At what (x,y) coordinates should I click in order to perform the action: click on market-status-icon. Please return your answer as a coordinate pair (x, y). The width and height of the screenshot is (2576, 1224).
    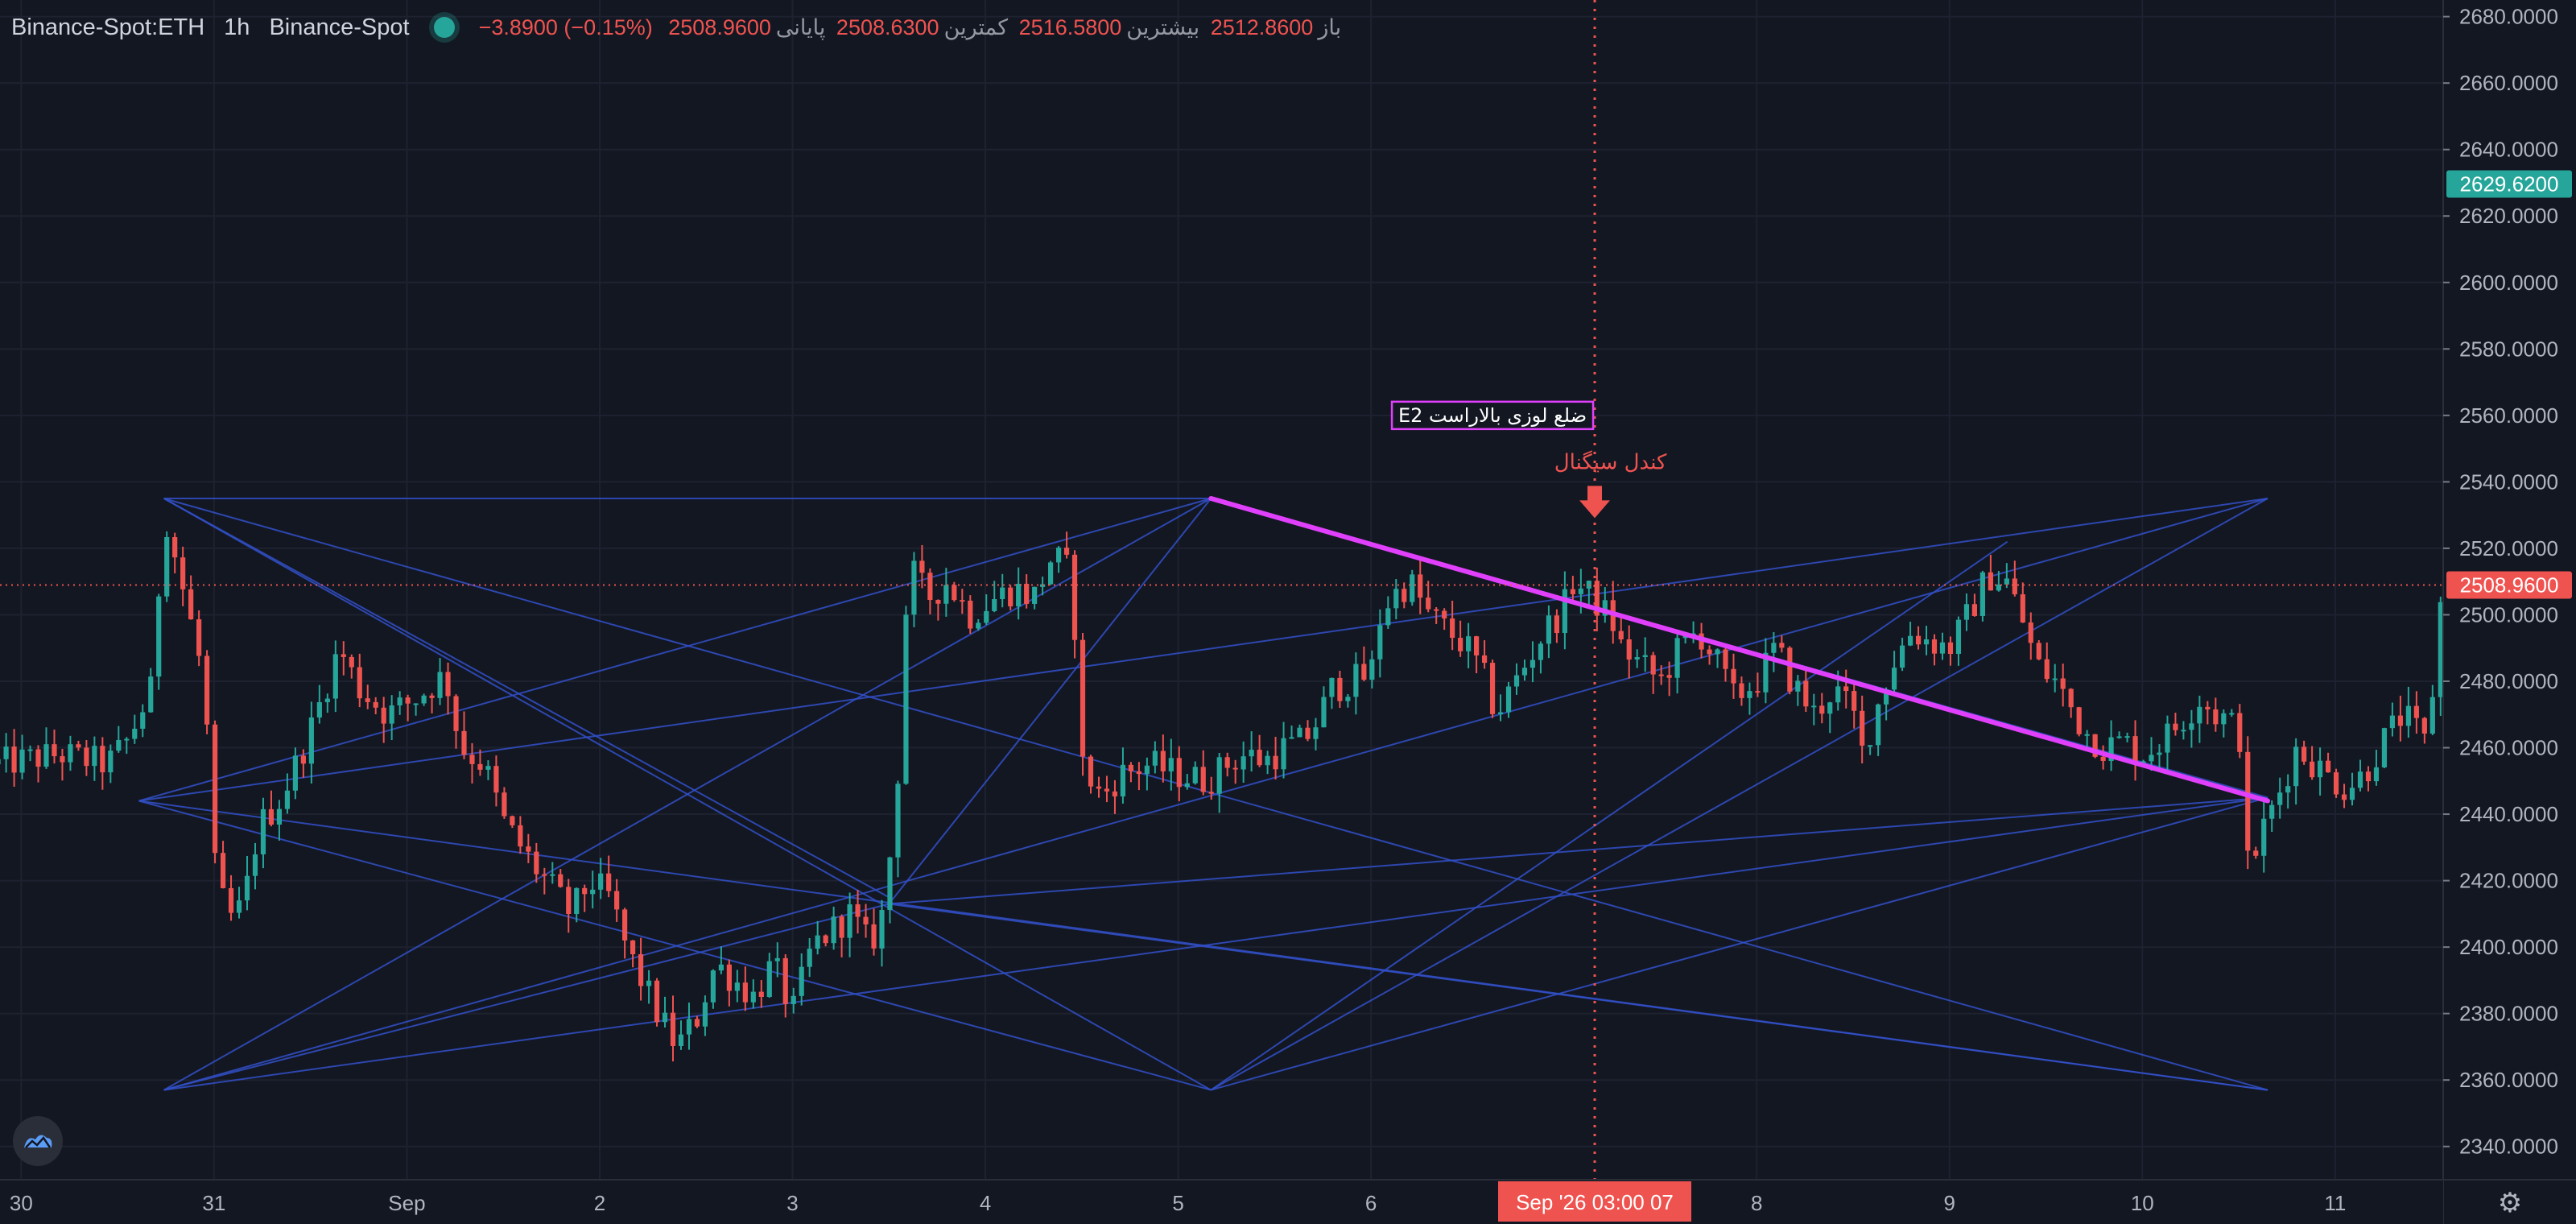
    Looking at the image, I should click on (444, 27).